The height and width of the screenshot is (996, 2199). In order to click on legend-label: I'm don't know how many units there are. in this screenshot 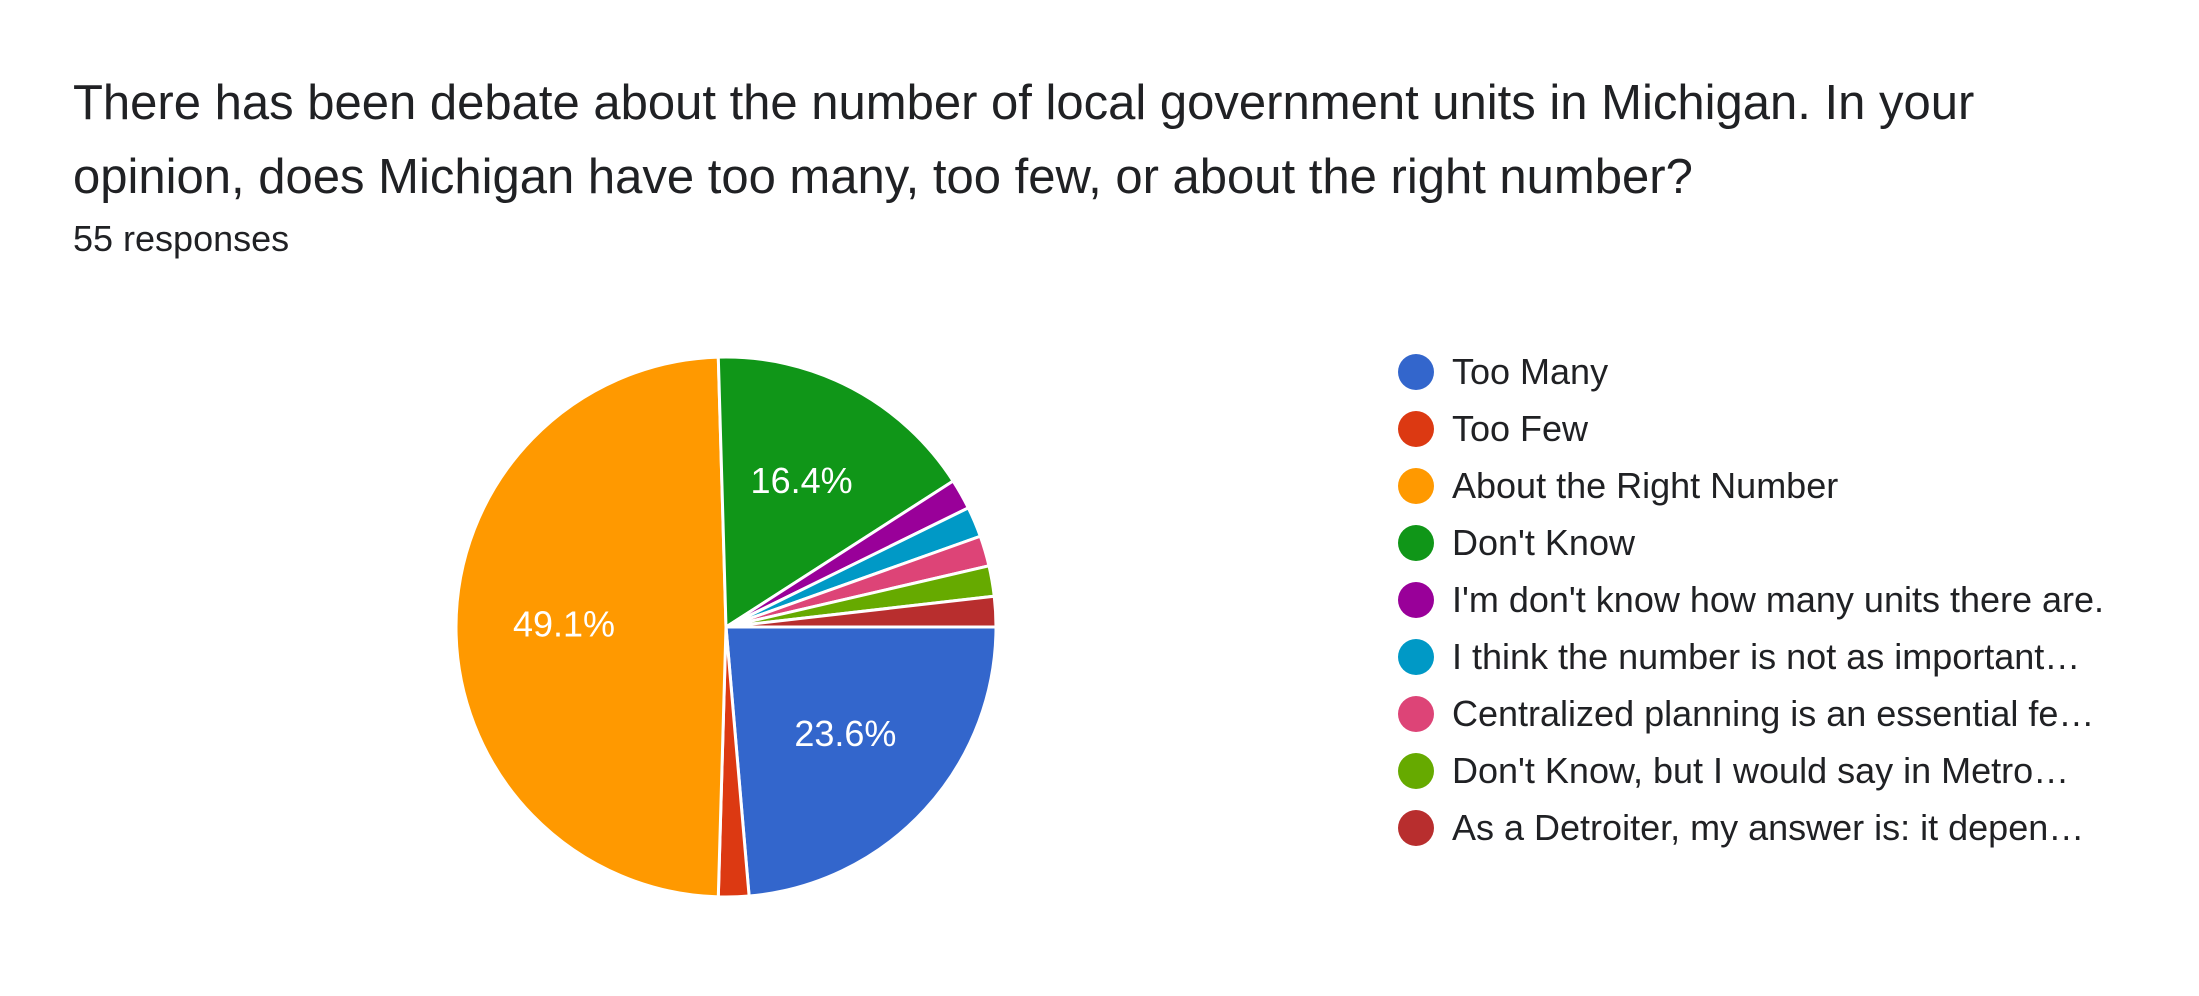, I will do `click(1778, 599)`.